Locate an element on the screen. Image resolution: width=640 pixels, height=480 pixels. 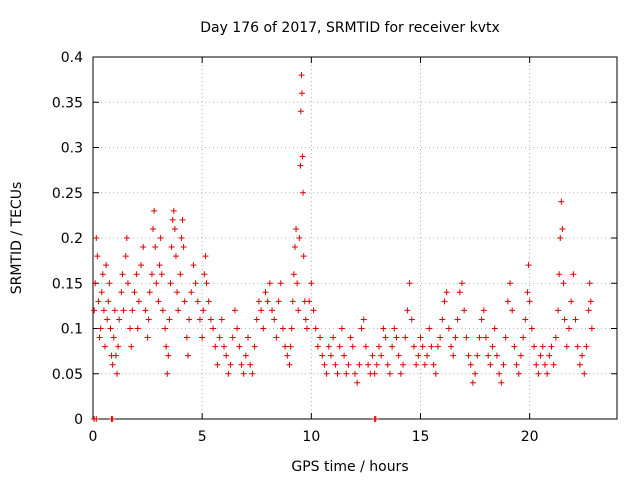
y-tick-label: 0.1 is located at coordinates (72, 330).